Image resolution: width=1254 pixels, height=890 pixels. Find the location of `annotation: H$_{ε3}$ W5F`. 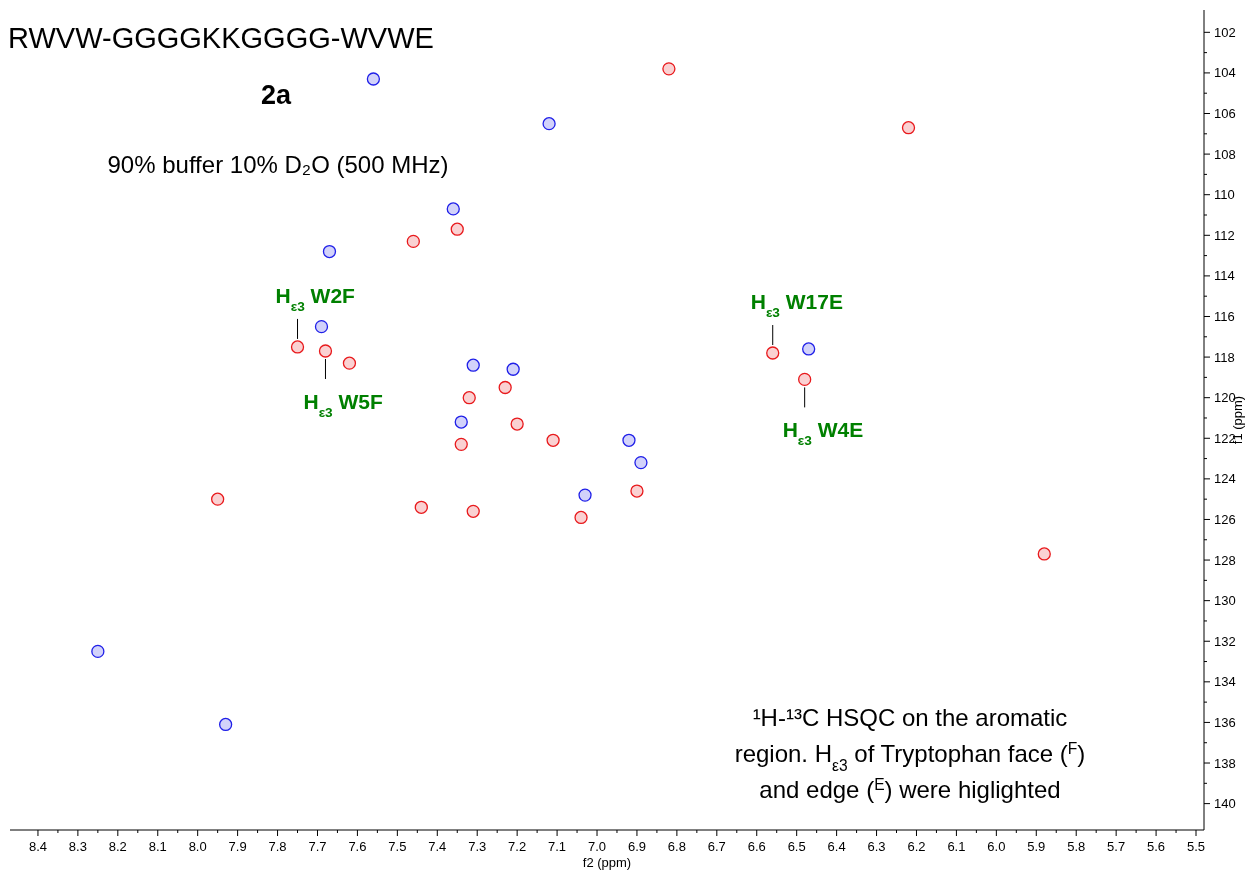

annotation: H$_{ε3}$ W5F is located at coordinates (343, 404).